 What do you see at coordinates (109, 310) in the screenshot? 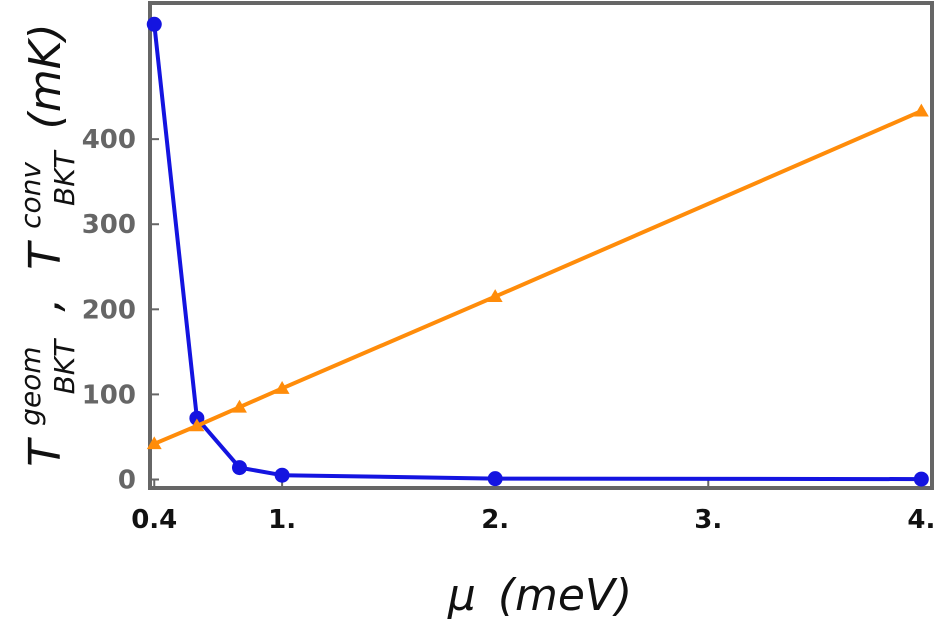
I see `y-tick-label-2: 200` at bounding box center [109, 310].